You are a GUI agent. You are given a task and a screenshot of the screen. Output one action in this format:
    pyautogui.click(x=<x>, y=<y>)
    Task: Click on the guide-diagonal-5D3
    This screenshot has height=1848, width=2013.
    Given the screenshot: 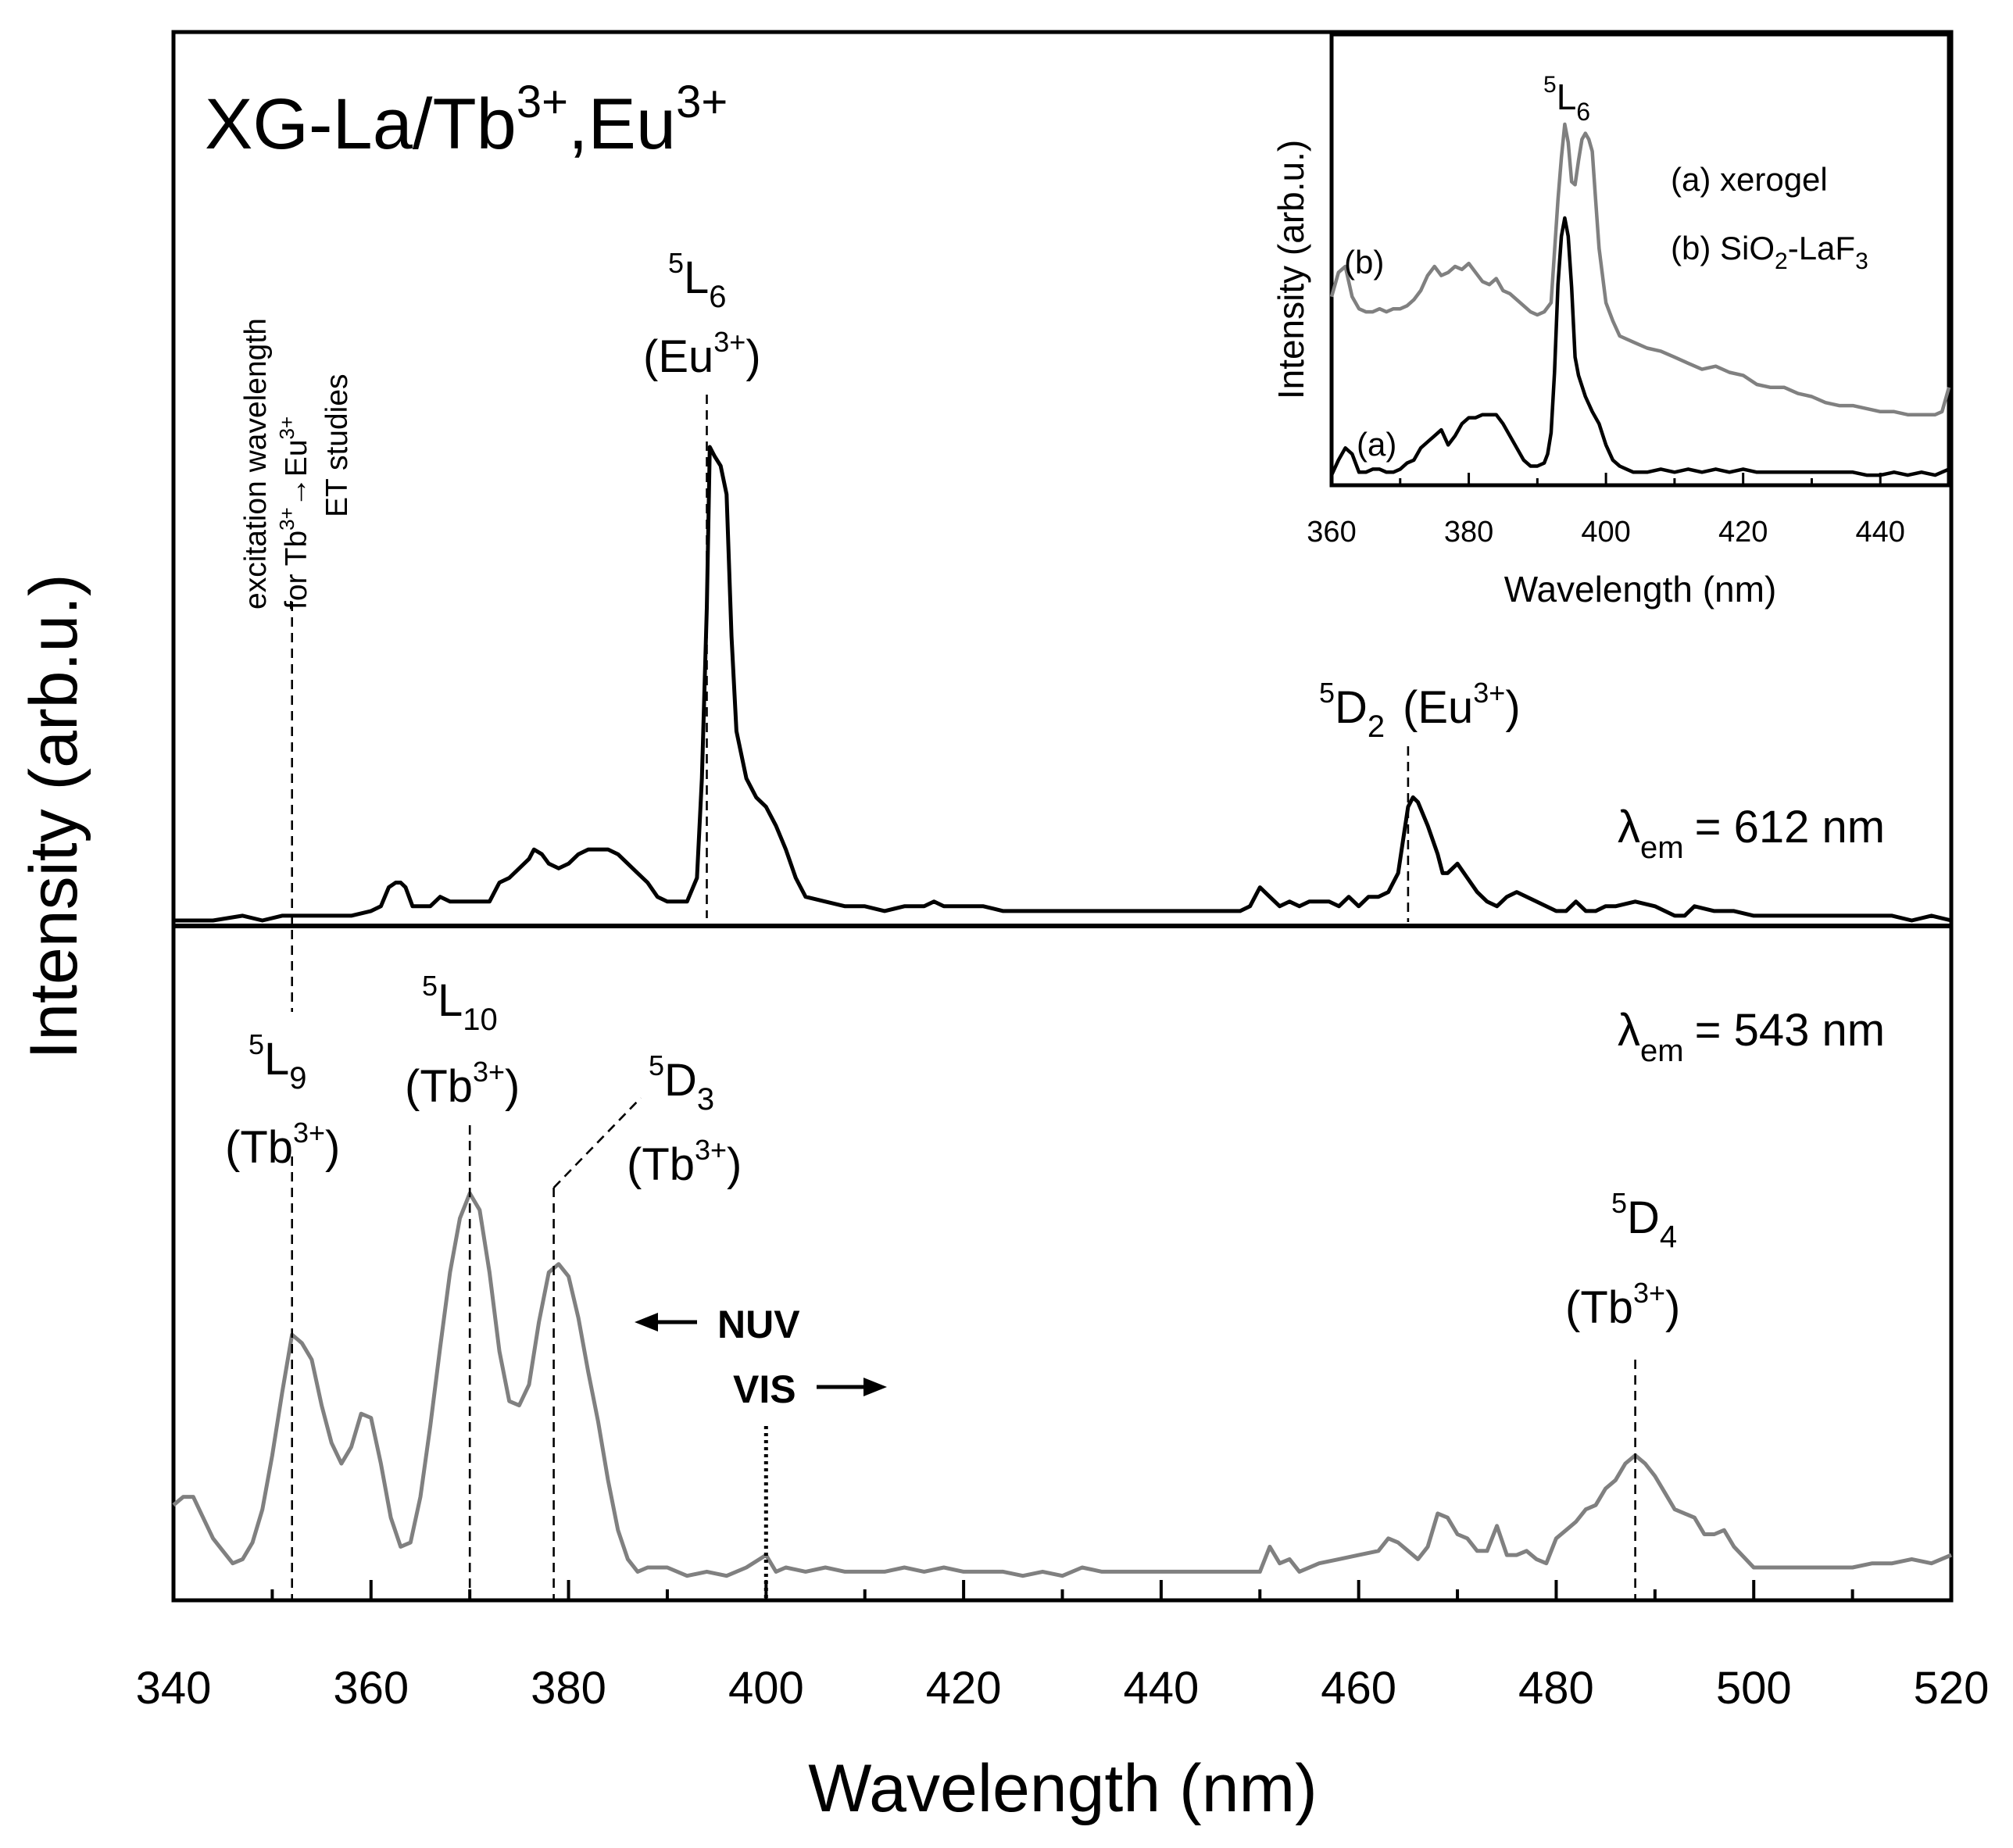 What is the action you would take?
    pyautogui.click(x=597, y=1143)
    